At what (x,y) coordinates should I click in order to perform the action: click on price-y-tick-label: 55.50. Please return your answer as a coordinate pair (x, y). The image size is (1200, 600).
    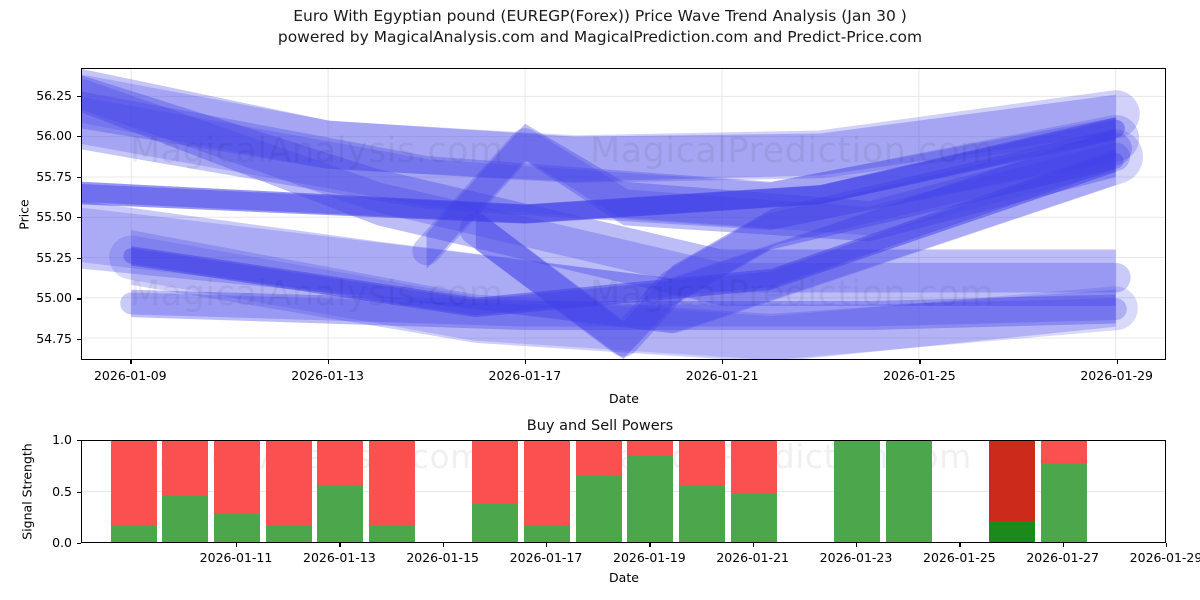
    Looking at the image, I should click on (54, 217).